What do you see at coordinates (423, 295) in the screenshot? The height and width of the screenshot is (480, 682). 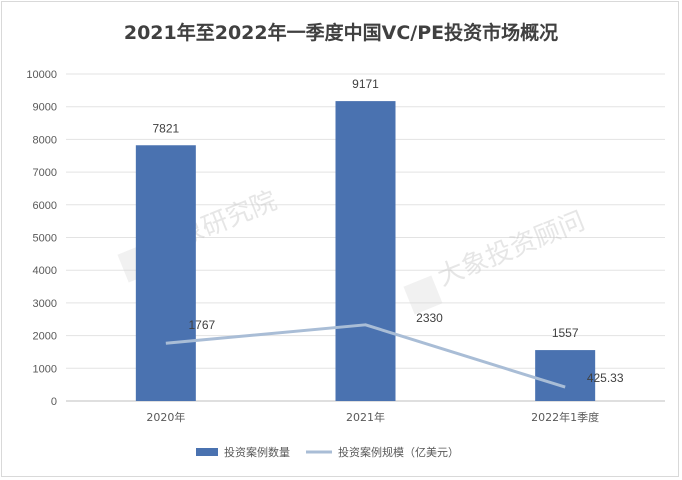 I see `watermark-logo-icon` at bounding box center [423, 295].